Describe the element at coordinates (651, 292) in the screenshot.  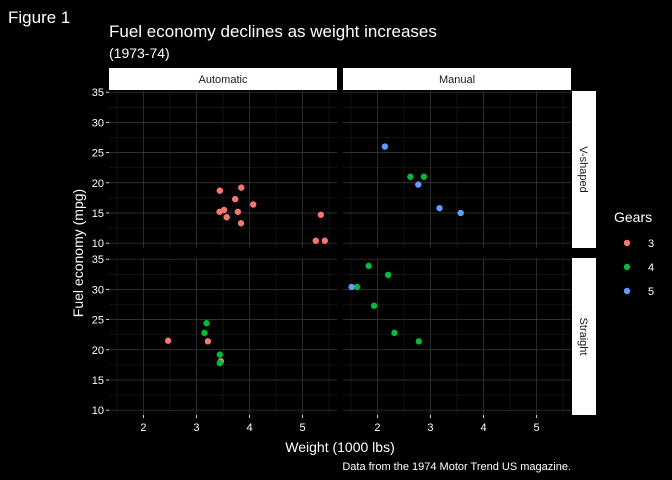
I see `legend-label: 5` at that location.